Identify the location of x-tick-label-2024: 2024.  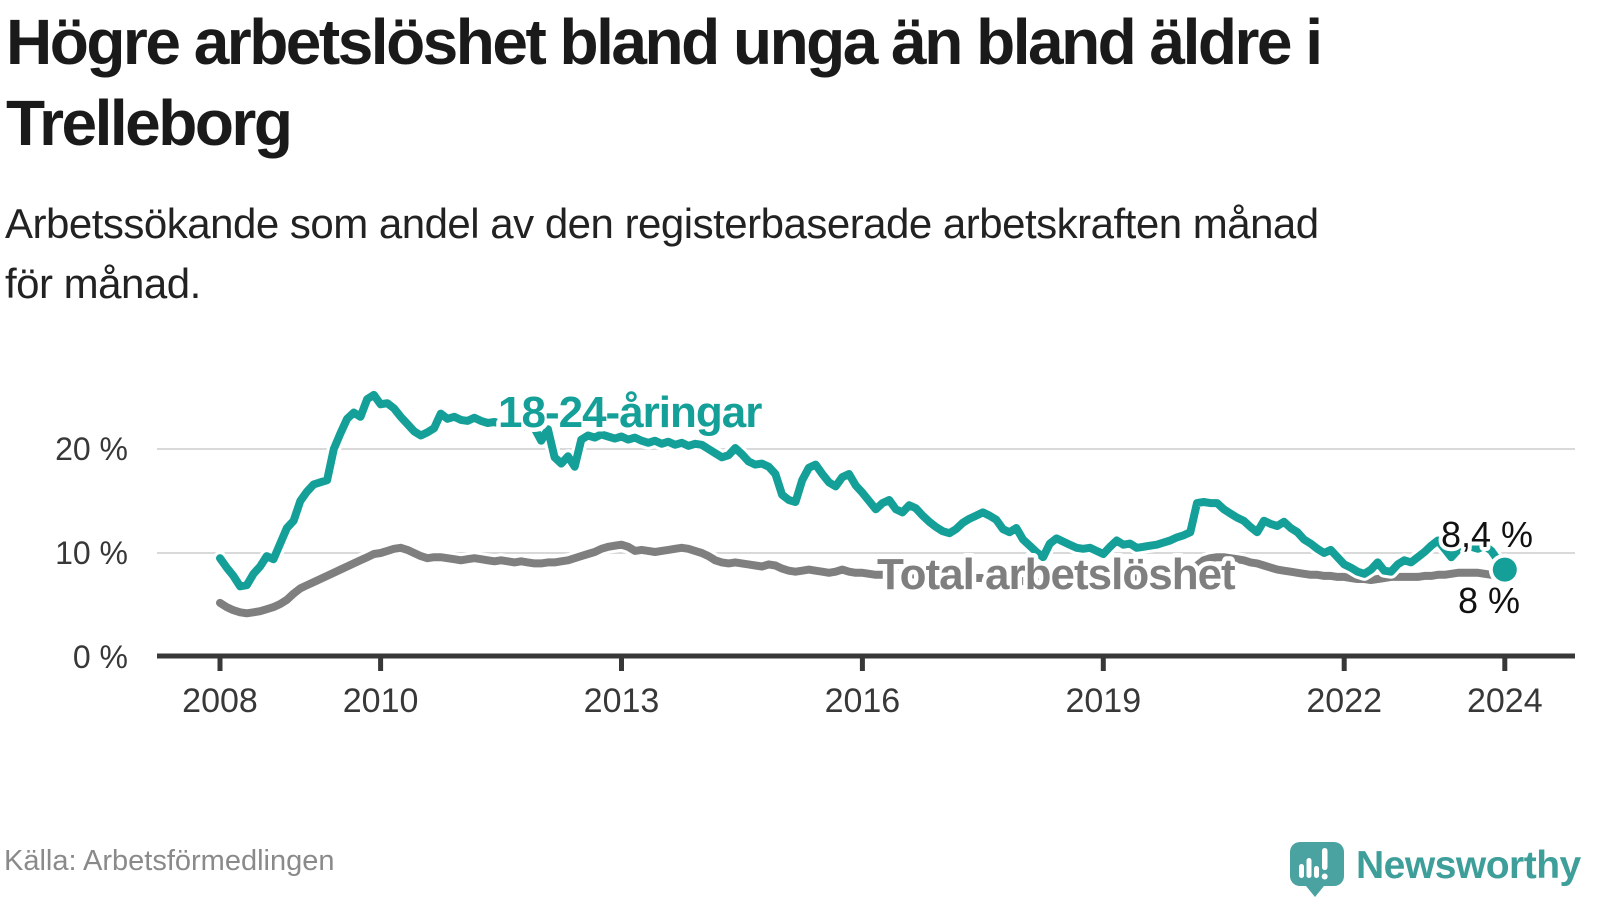
(1505, 701).